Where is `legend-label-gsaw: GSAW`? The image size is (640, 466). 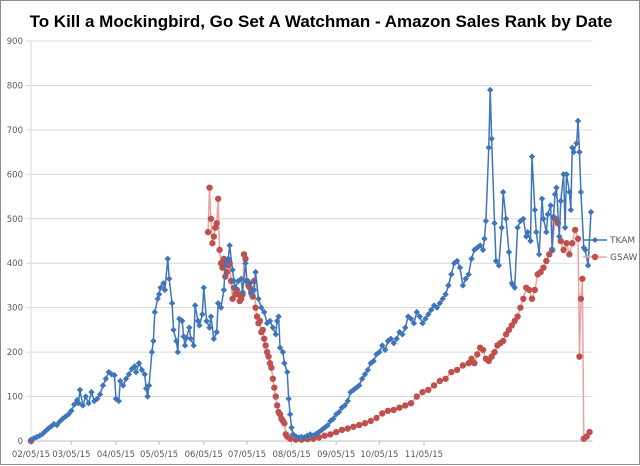
legend-label-gsaw: GSAW is located at coordinates (624, 258).